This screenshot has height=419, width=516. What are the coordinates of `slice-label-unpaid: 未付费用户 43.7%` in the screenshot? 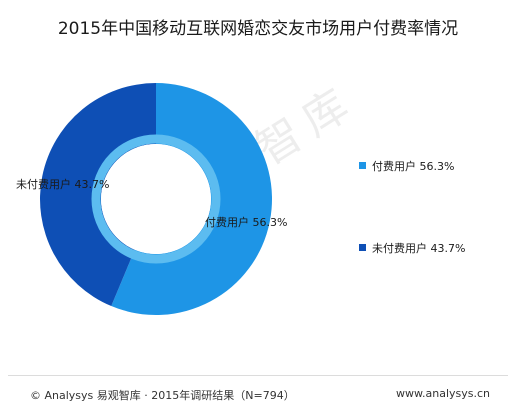 It's located at (62, 184).